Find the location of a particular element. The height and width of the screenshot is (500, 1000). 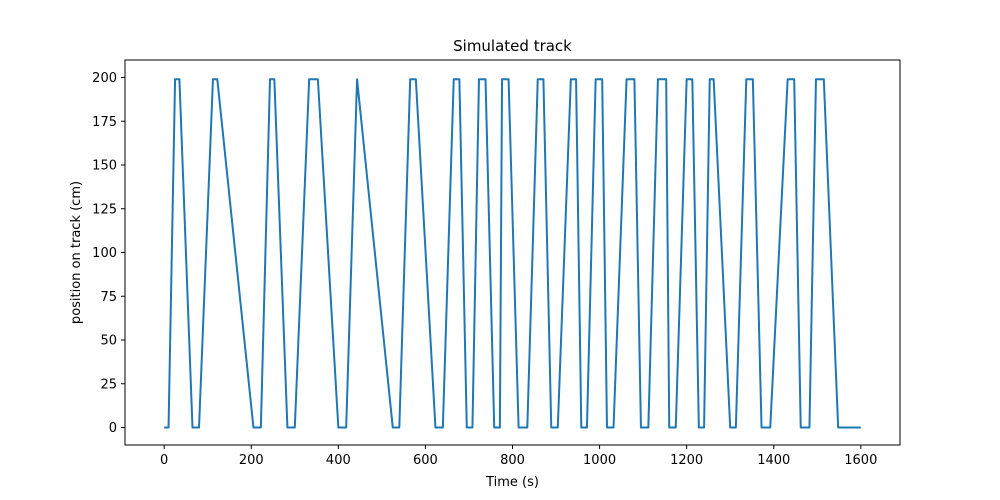

x-tick-label: 800 is located at coordinates (512, 460).